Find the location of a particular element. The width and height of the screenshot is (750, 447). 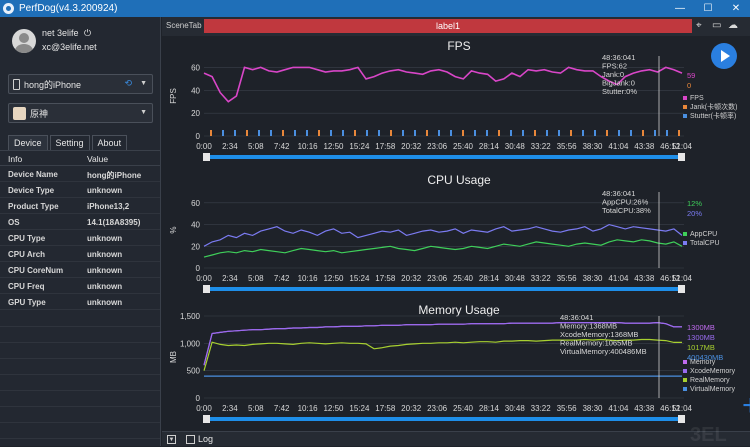

refresh-icon: ⟲ is located at coordinates (128, 83).